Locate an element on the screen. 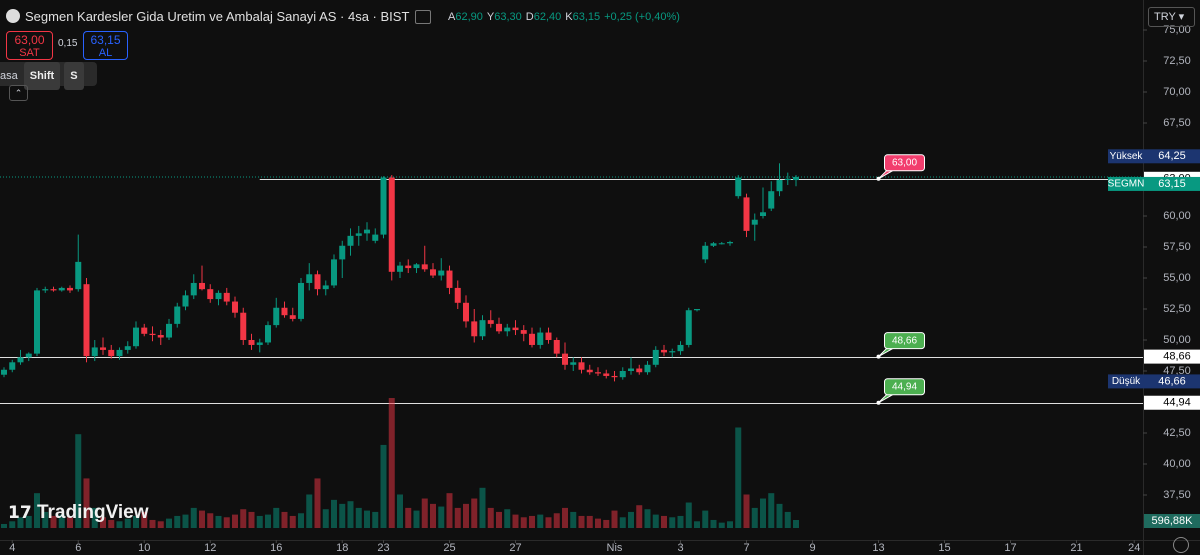  x-tick-label: 12 is located at coordinates (210, 548).